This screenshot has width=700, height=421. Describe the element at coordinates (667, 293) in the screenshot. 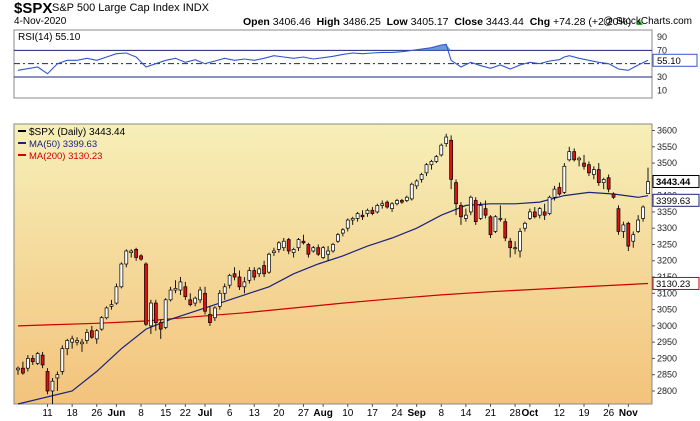

I see `y-tick-label: 3100` at that location.